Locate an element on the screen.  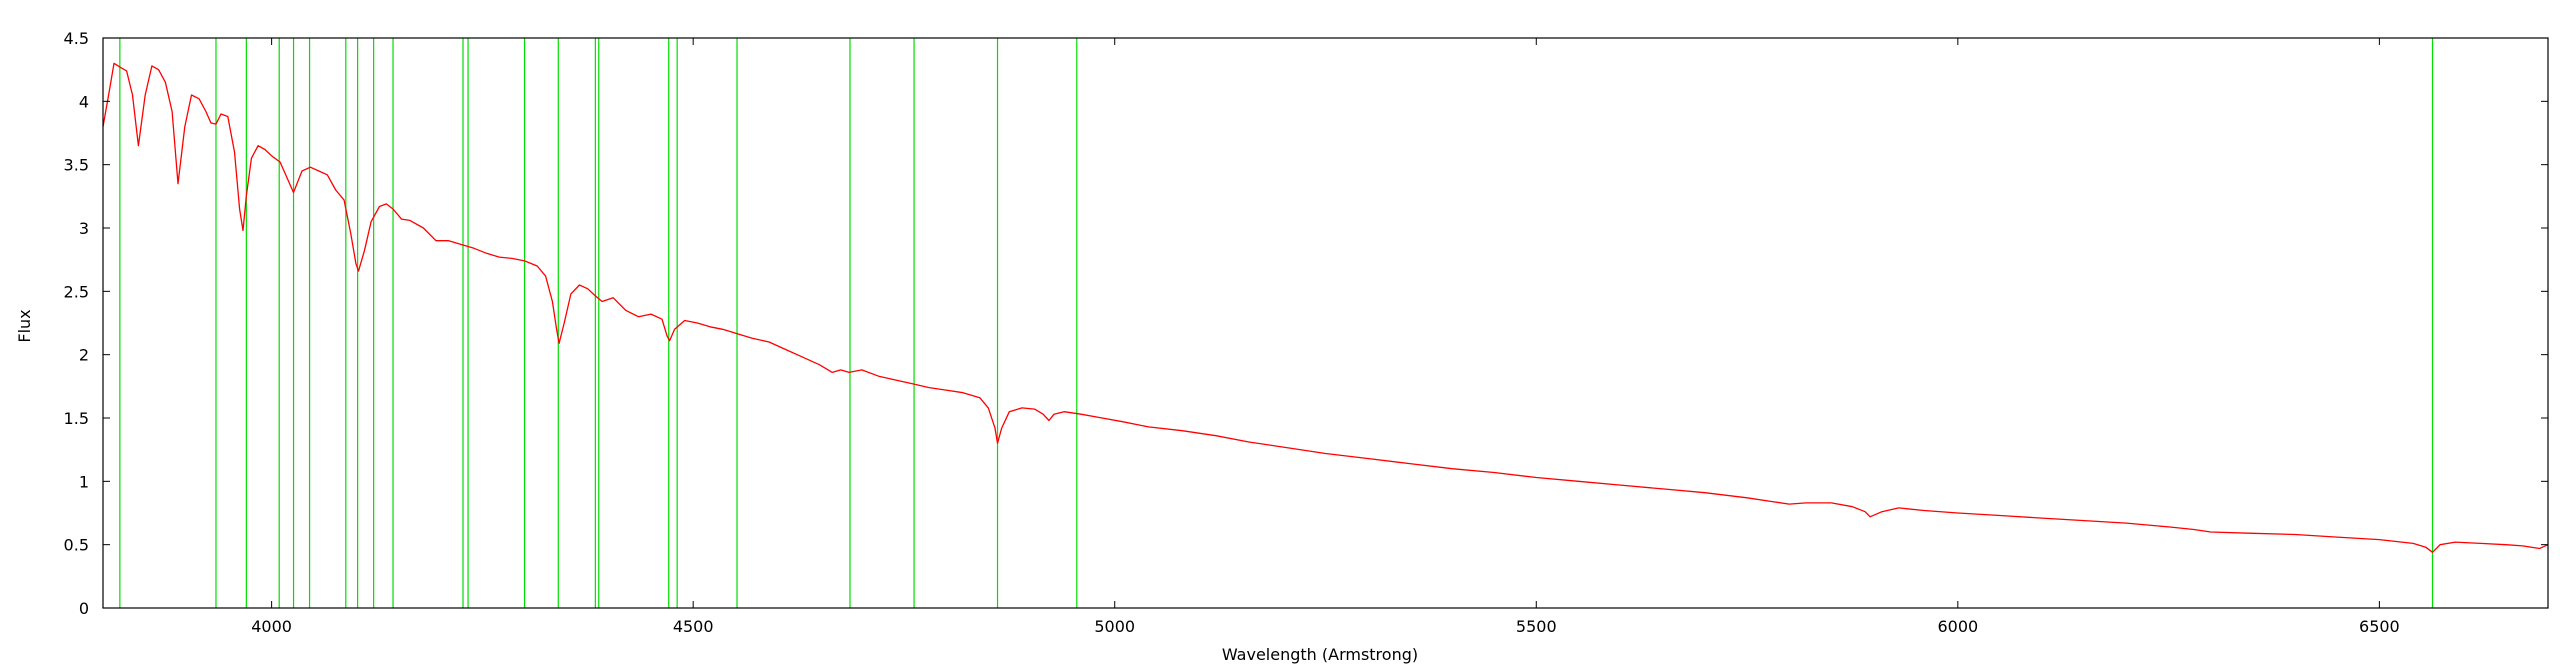
x-tick-label: 5000 is located at coordinates (1114, 626).